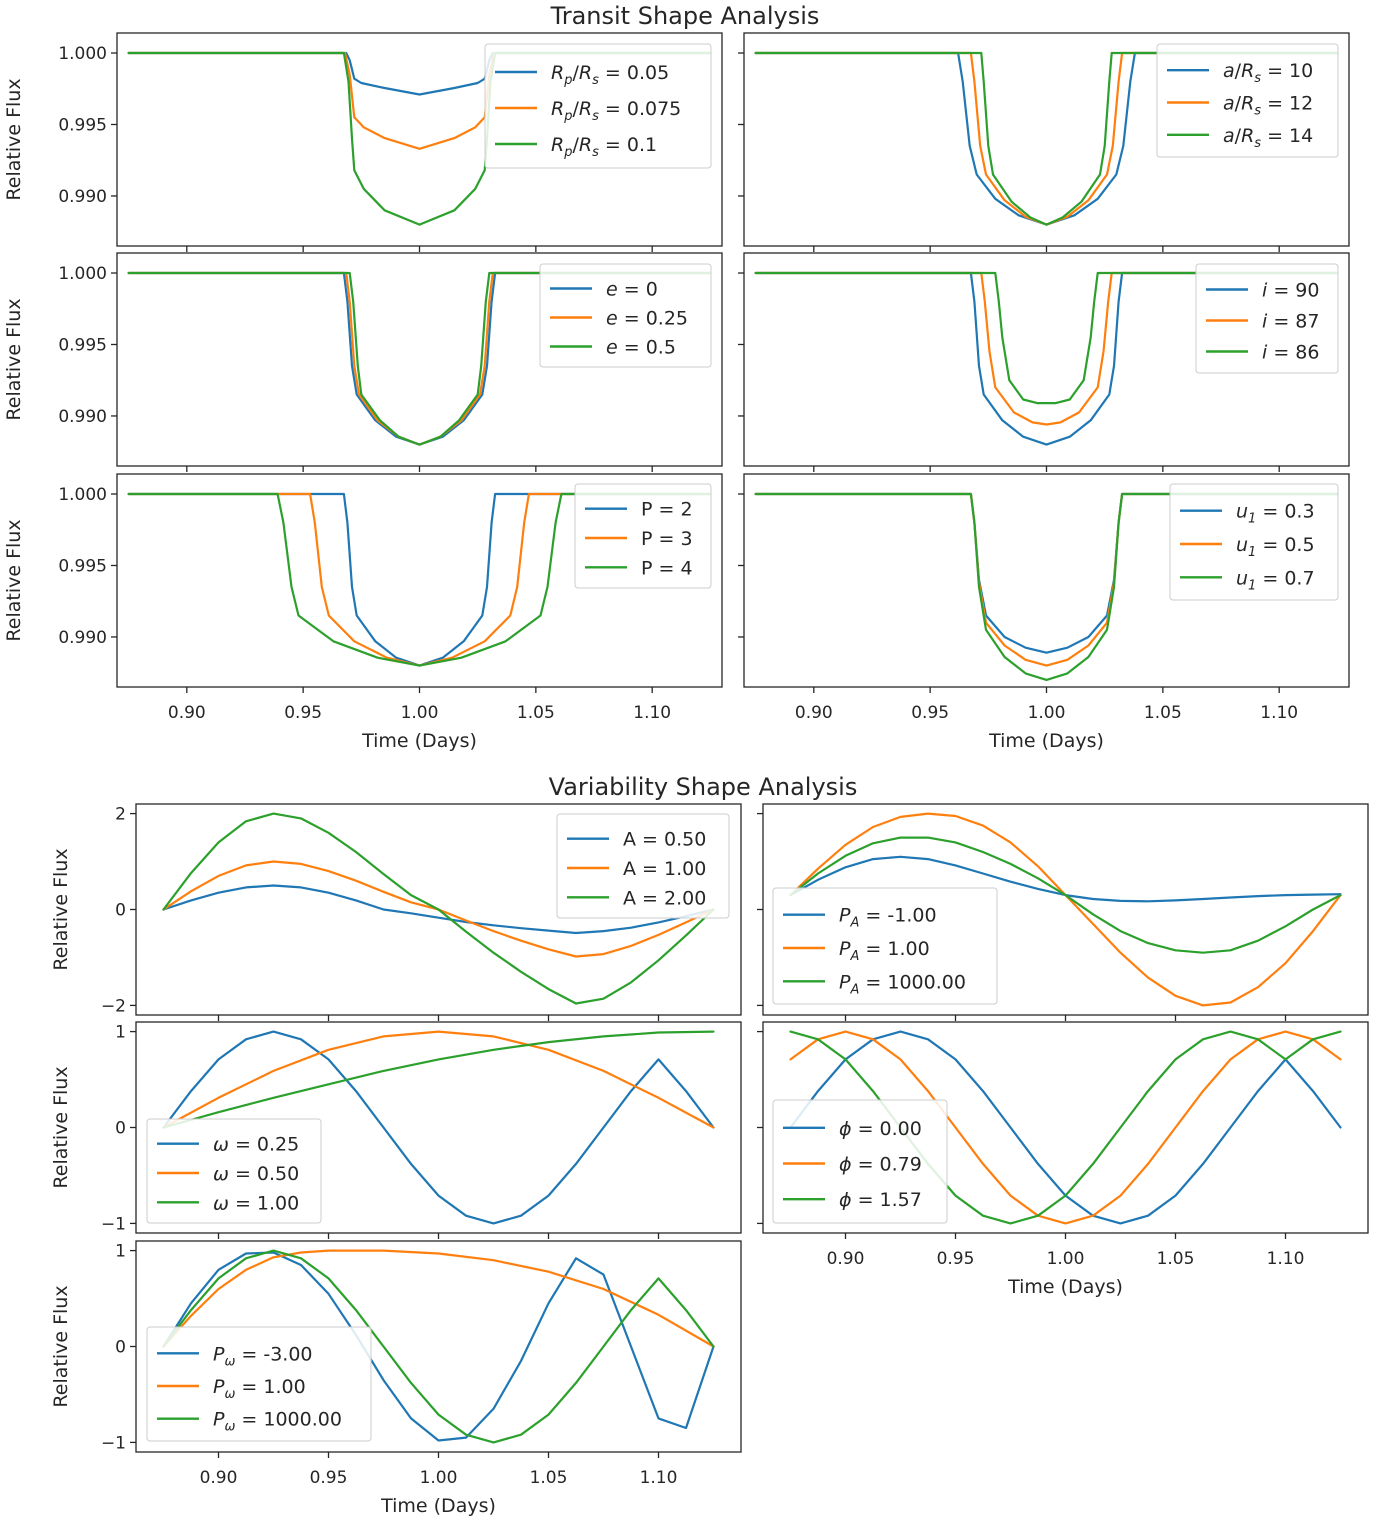 The image size is (1385, 1521). What do you see at coordinates (888, 918) in the screenshot?
I see `legend-label: PA = -1.00` at bounding box center [888, 918].